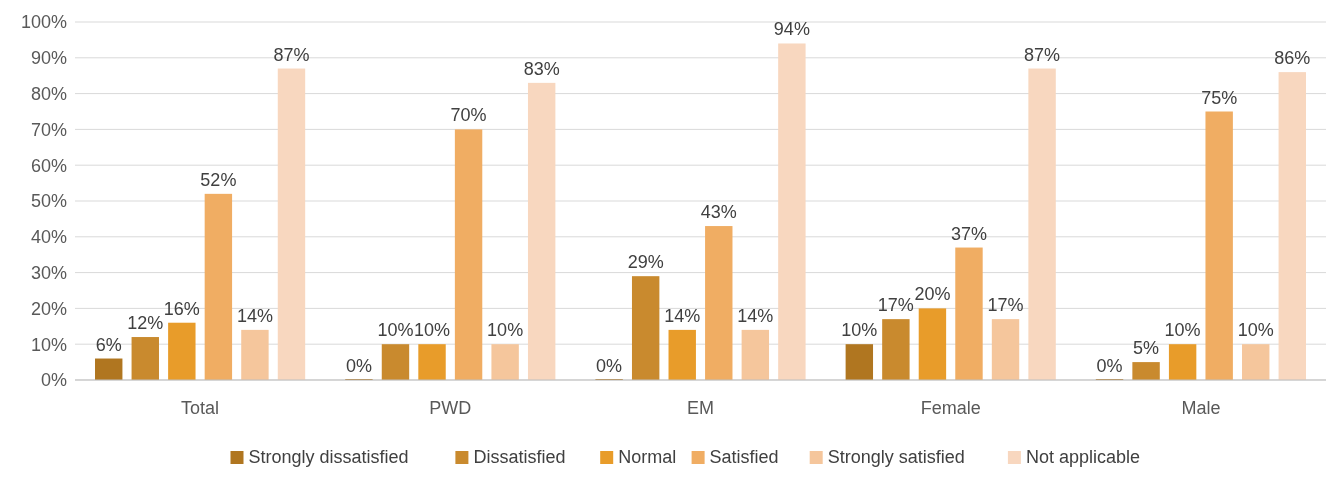 Image resolution: width=1334 pixels, height=477 pixels. Describe the element at coordinates (1082, 457) in the screenshot. I see `legend-label: Not applicable` at that location.